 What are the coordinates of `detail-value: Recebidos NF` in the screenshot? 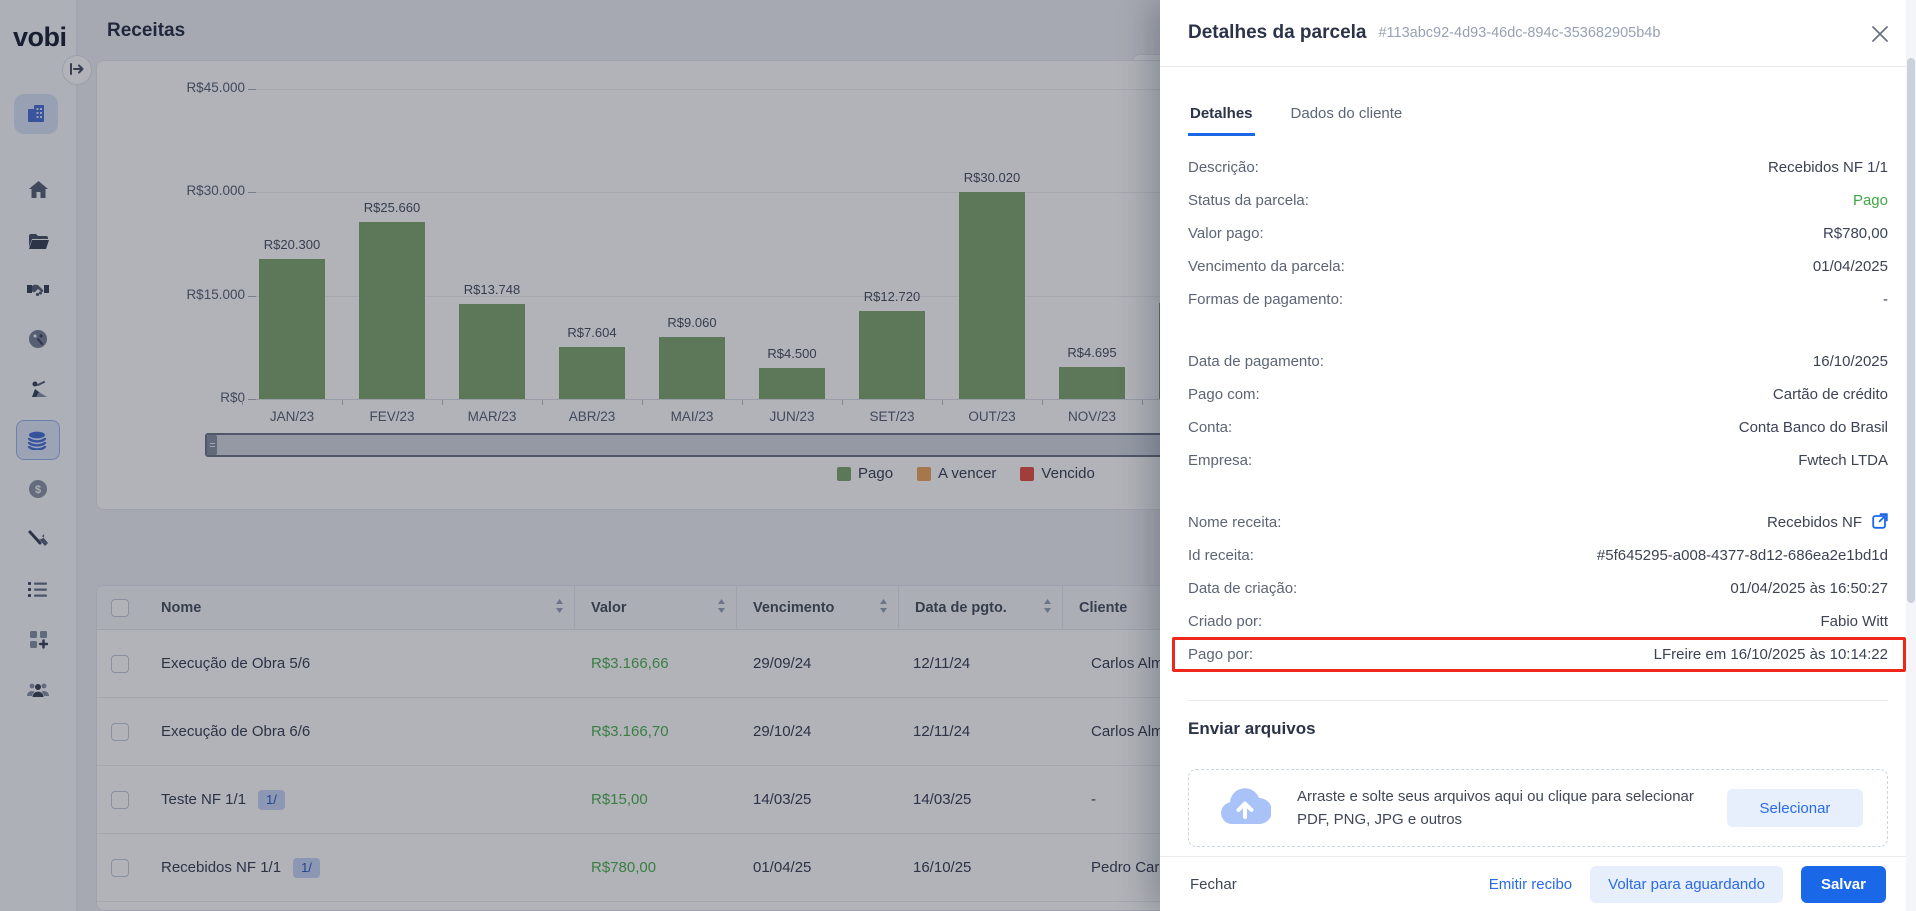 It's located at (1827, 522).